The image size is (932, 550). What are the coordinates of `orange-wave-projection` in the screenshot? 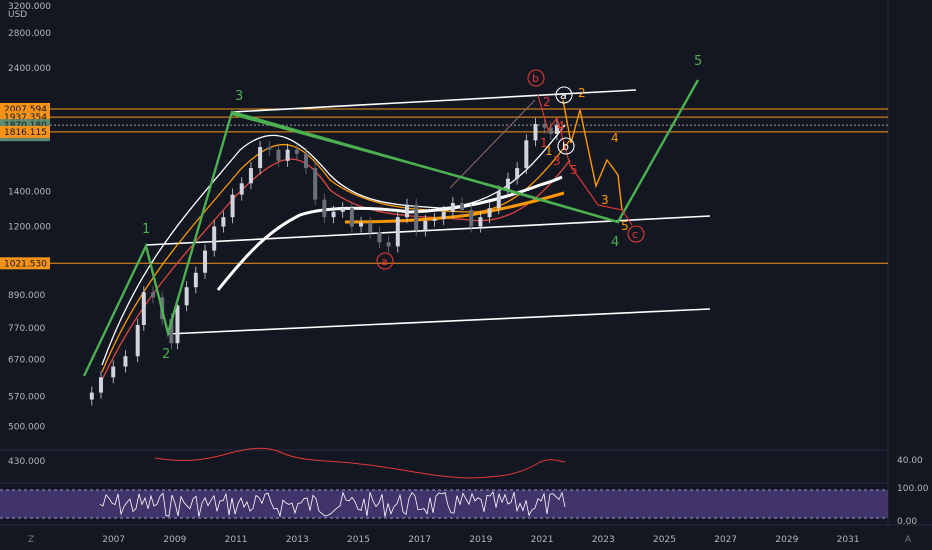 It's located at (592, 155).